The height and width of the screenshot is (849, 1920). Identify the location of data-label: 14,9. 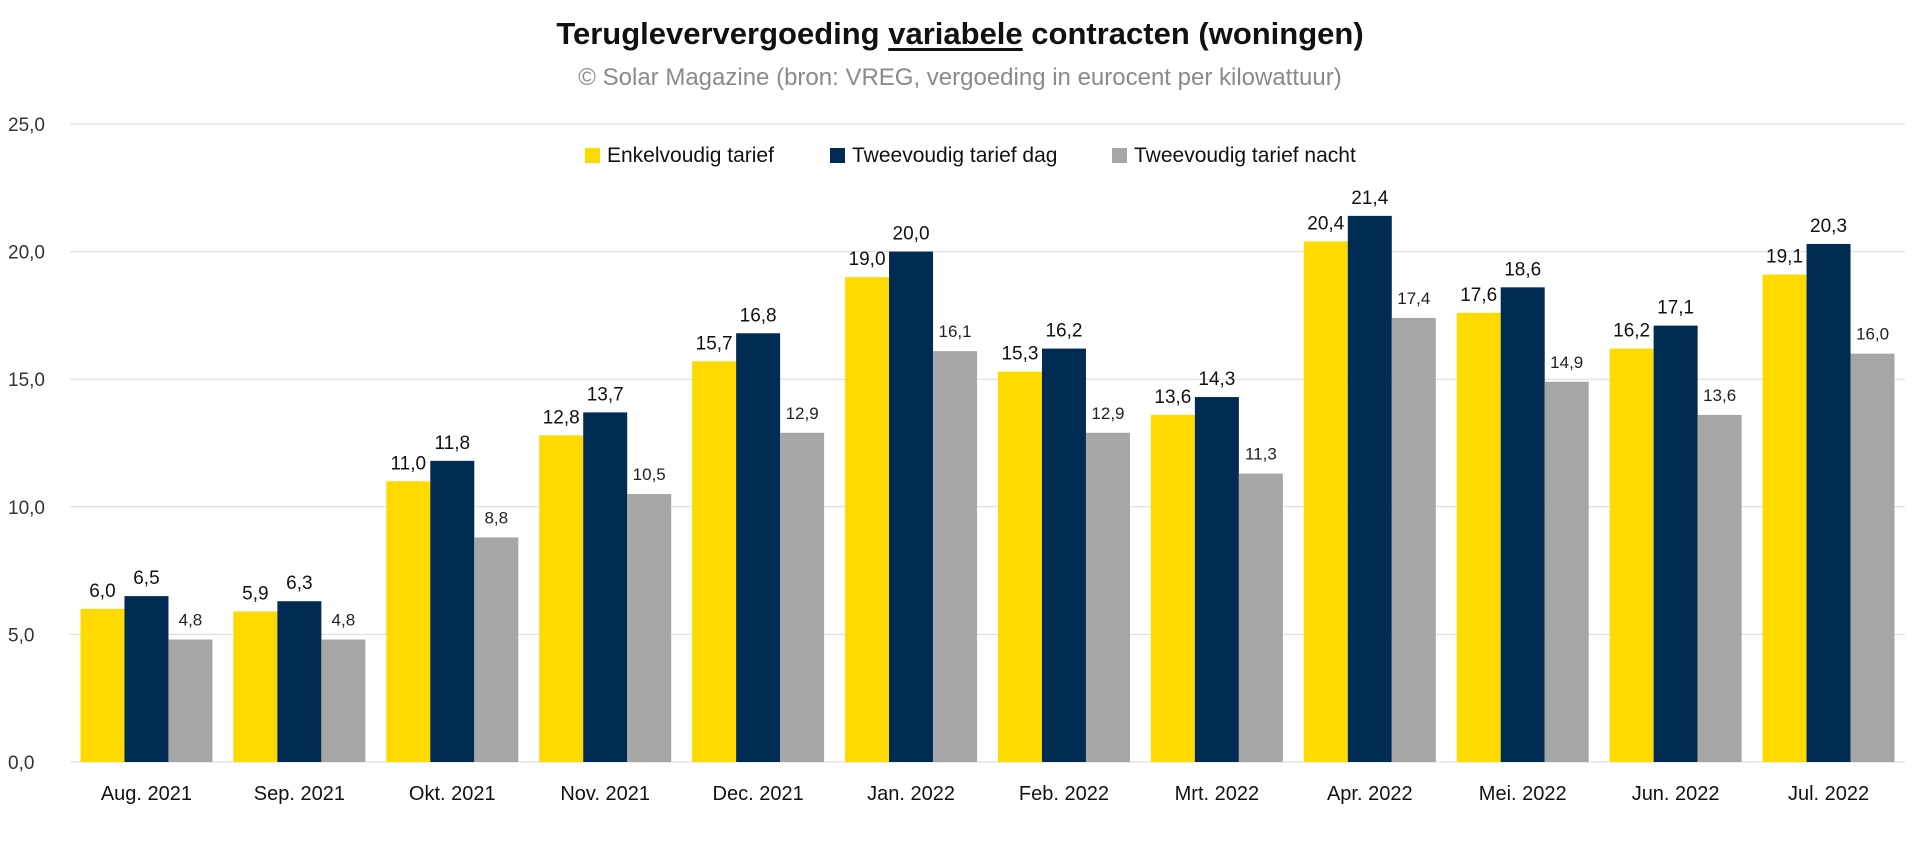
(1566, 362).